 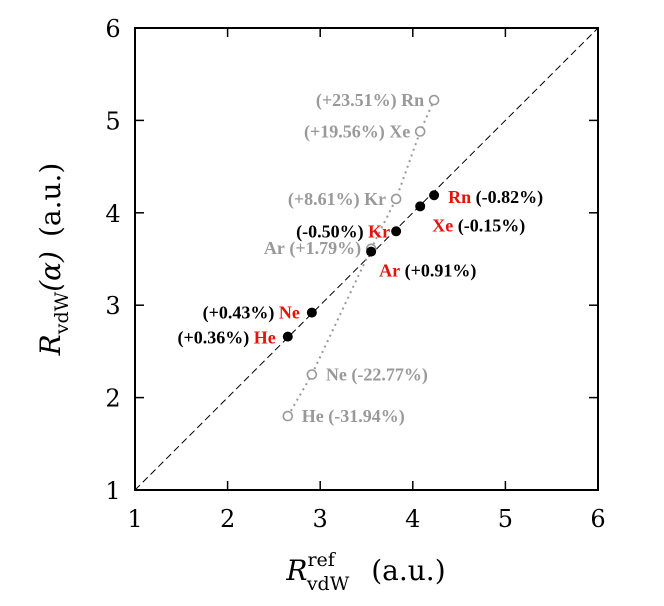 I want to click on filled-point-rn, so click(x=434, y=195).